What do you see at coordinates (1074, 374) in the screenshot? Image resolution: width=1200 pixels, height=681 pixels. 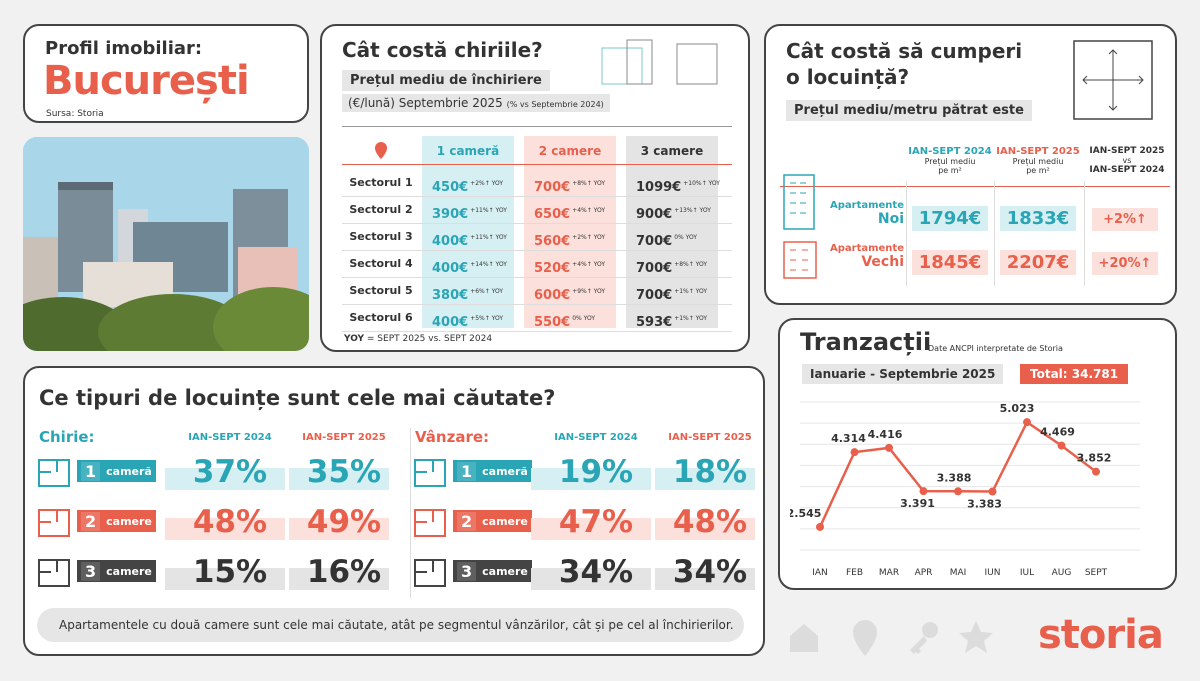 I see `tx-total: Total: 34.781` at bounding box center [1074, 374].